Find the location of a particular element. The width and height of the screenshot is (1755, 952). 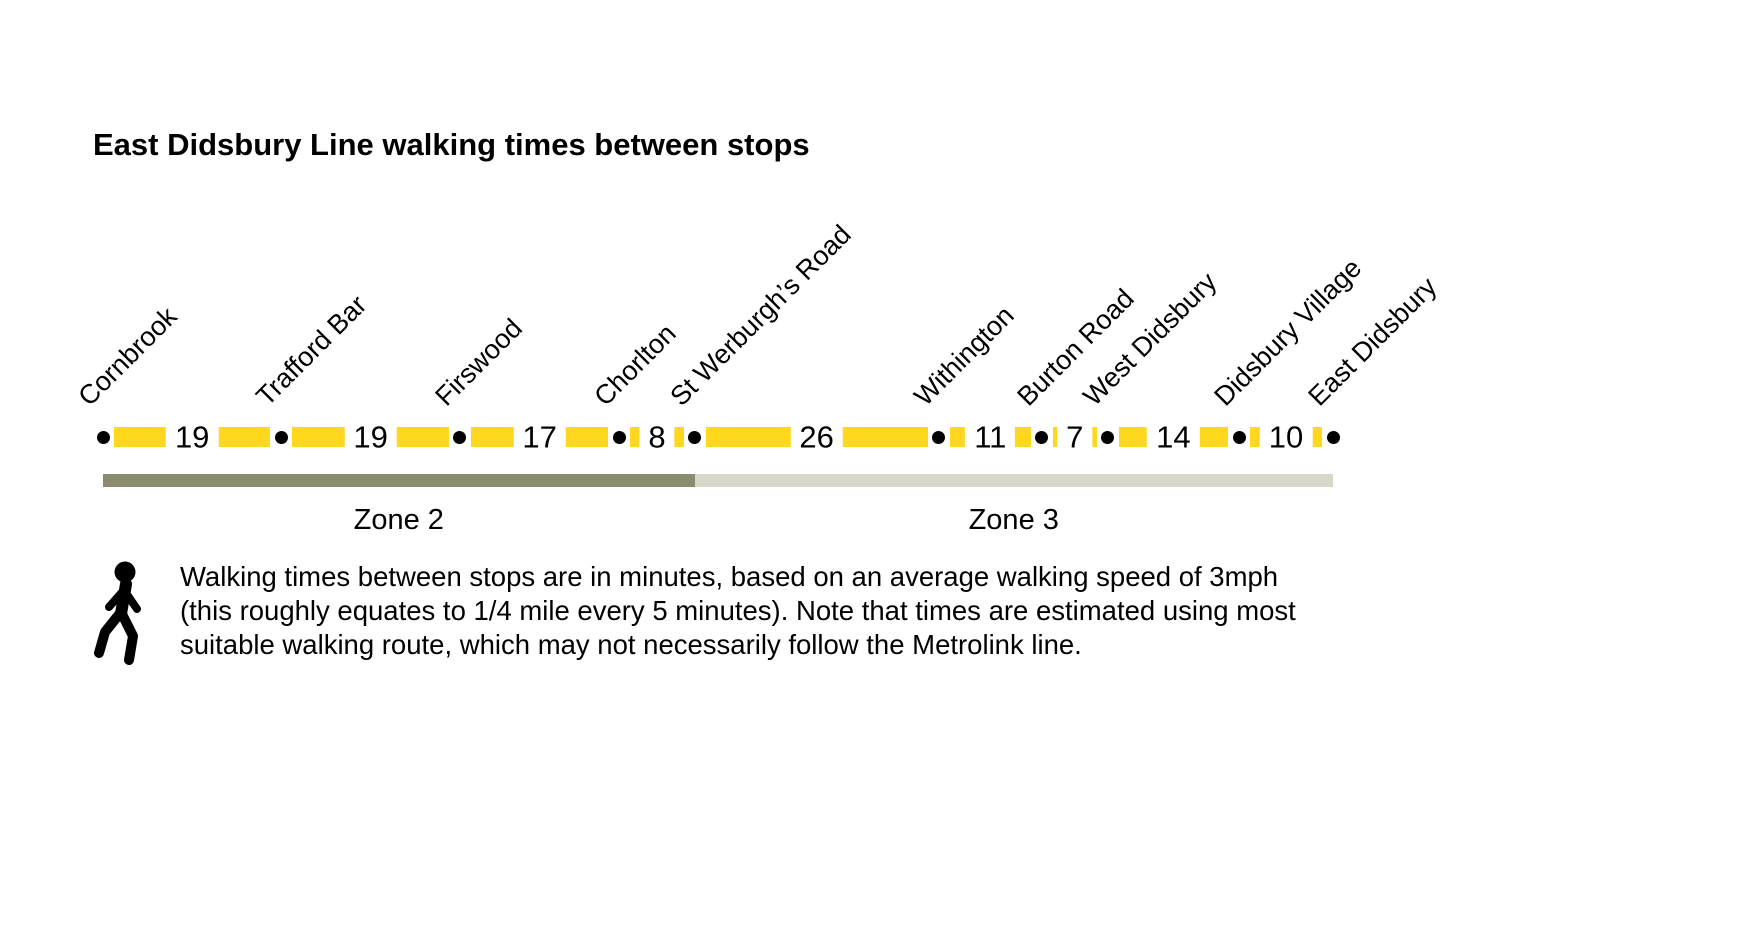

stop-label: Withington is located at coordinates (964, 356).